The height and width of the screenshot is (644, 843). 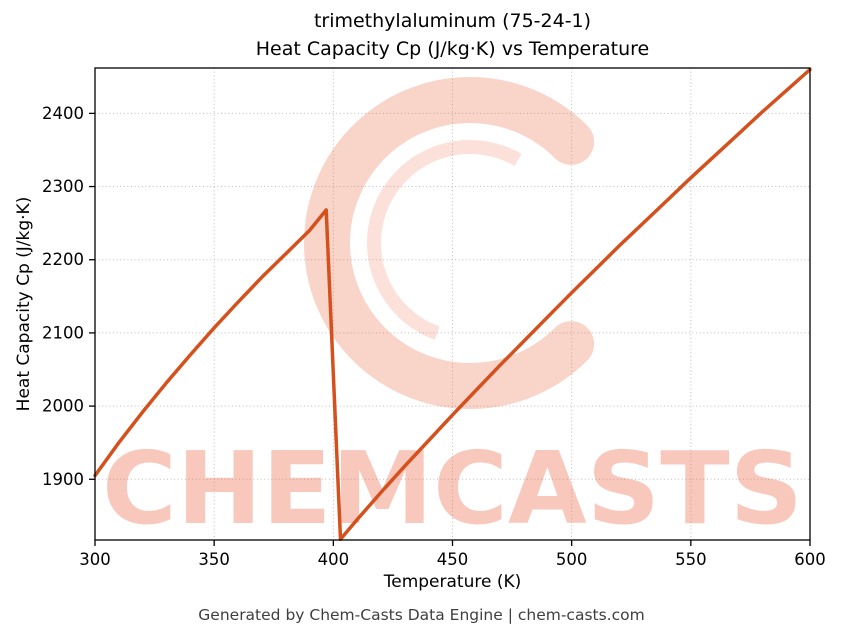 What do you see at coordinates (63, 259) in the screenshot?
I see `y-tick-label: 2200` at bounding box center [63, 259].